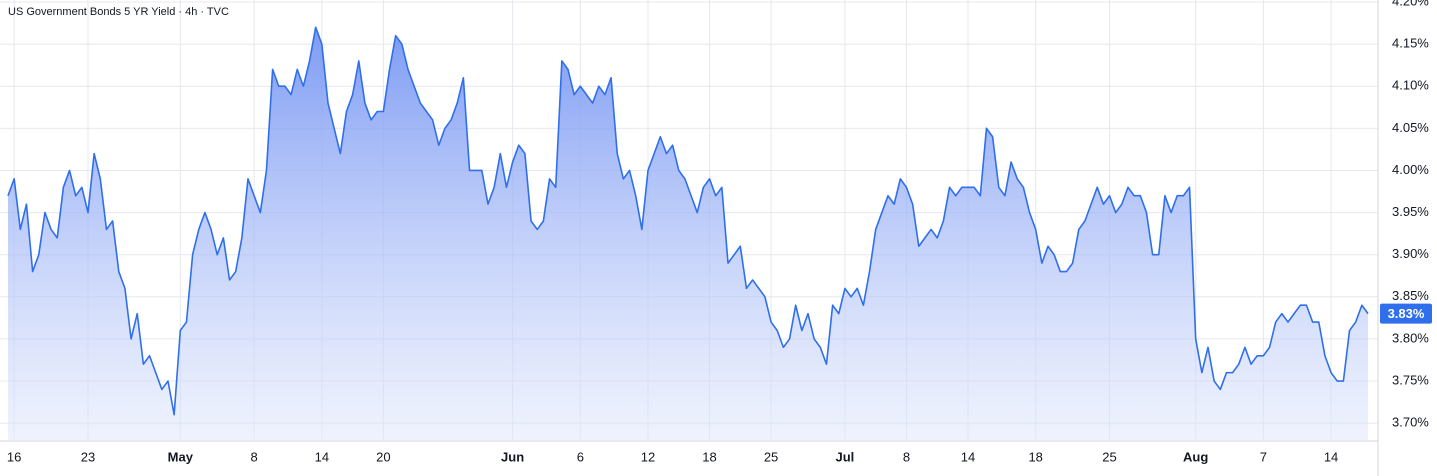  What do you see at coordinates (14, 456) in the screenshot?
I see `x-tick-label: 16` at bounding box center [14, 456].